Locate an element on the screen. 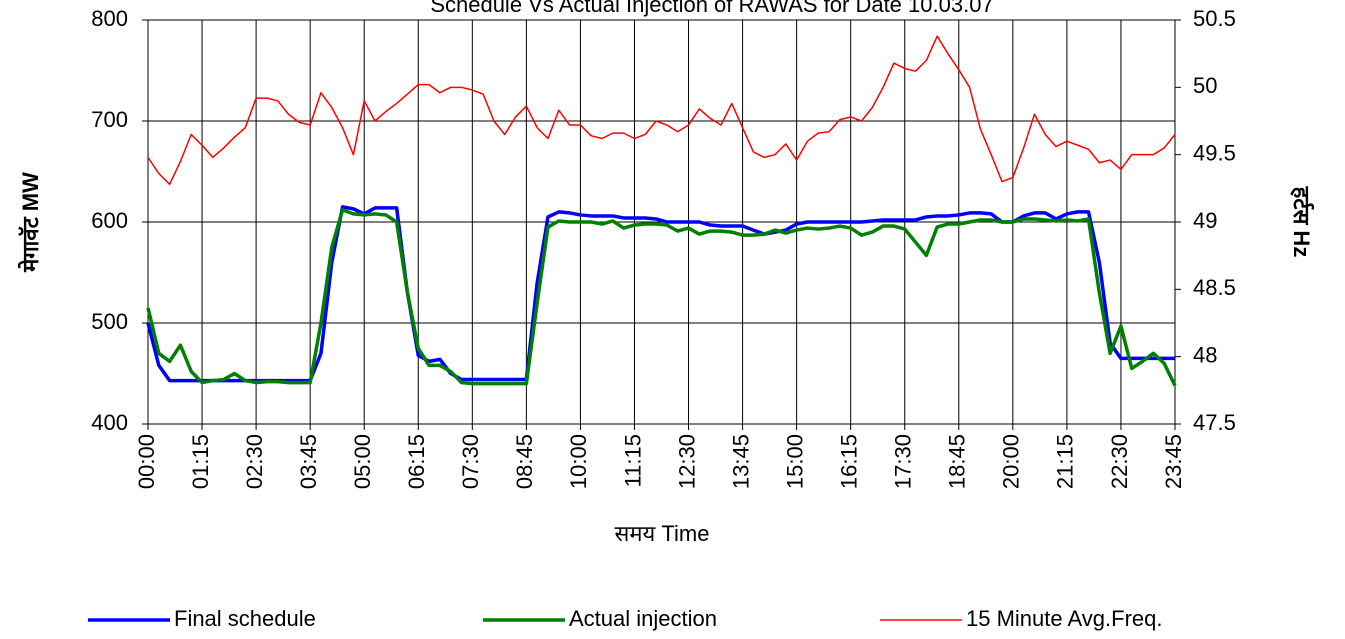  y2-tick-label: 49 is located at coordinates (1205, 220).